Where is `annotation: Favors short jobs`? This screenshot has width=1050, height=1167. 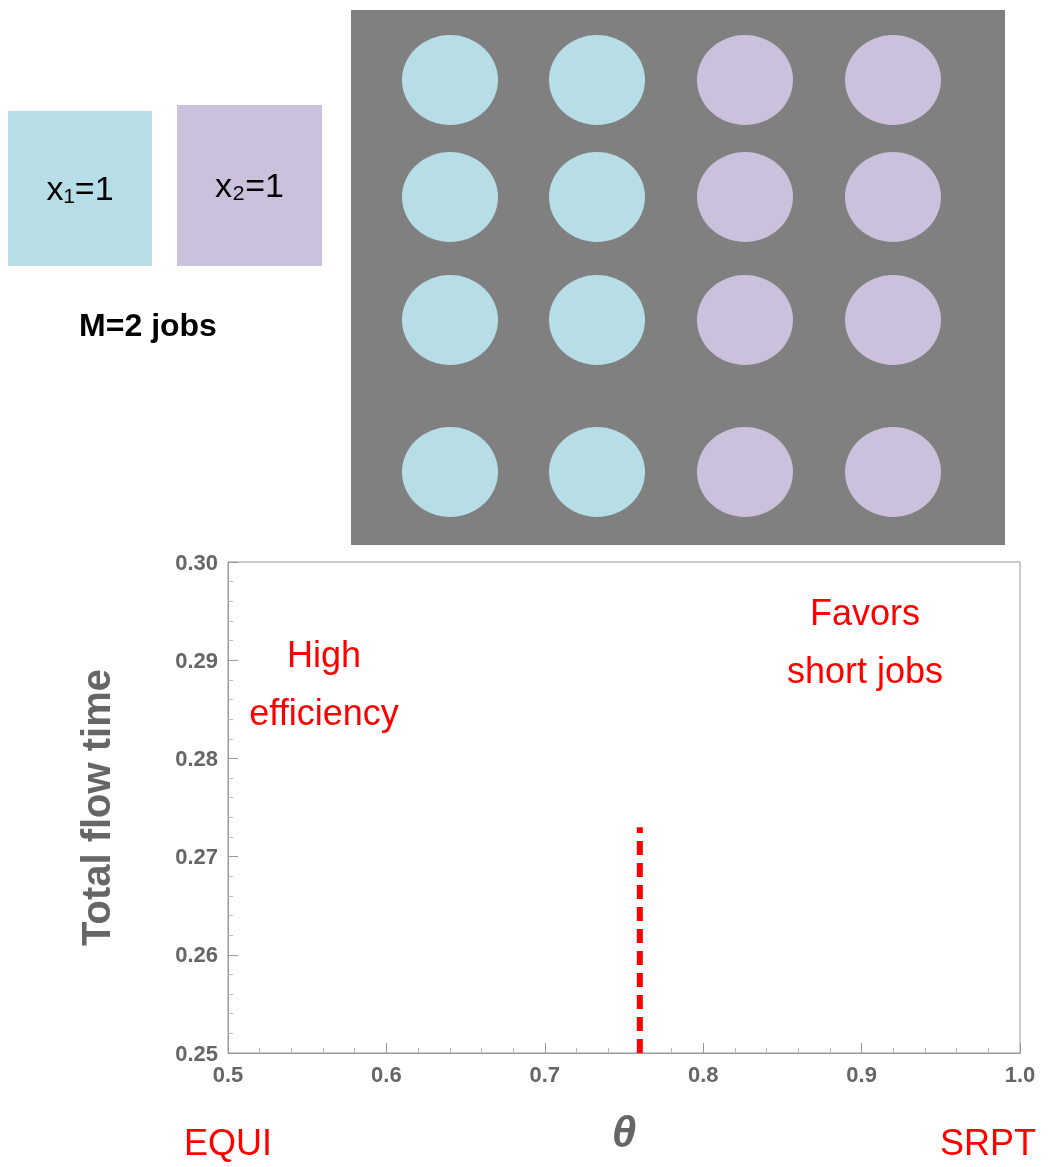
annotation: Favors short jobs is located at coordinates (865, 642).